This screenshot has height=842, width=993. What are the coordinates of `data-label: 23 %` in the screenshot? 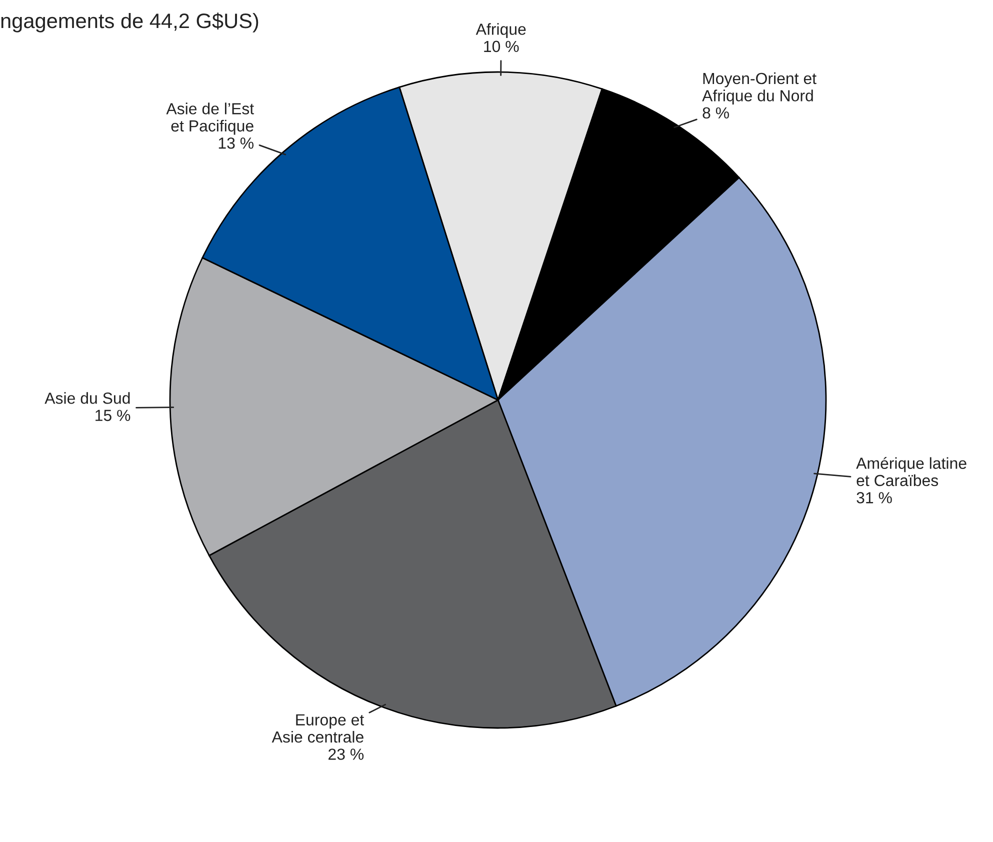 It's located at (346, 754).